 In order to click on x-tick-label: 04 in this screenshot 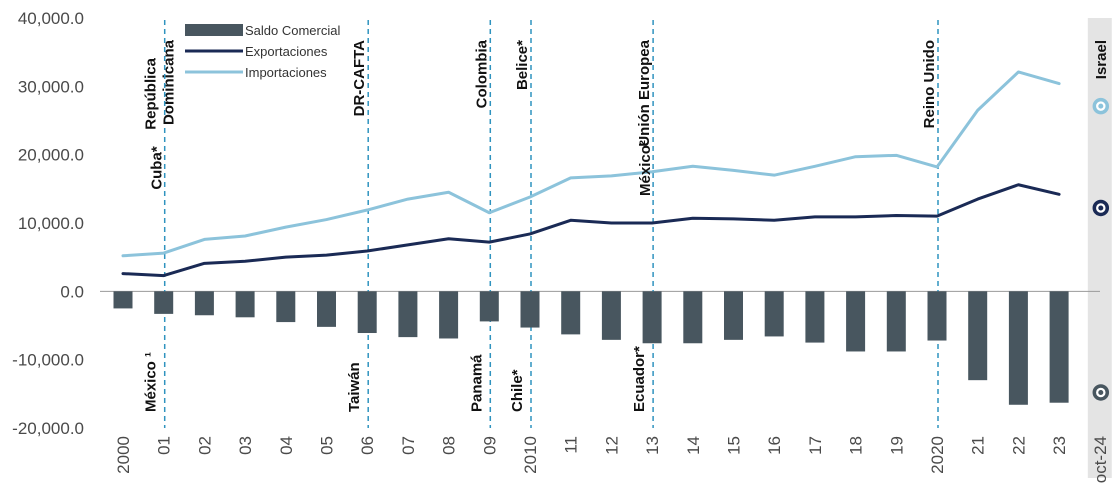, I will do `click(286, 445)`.